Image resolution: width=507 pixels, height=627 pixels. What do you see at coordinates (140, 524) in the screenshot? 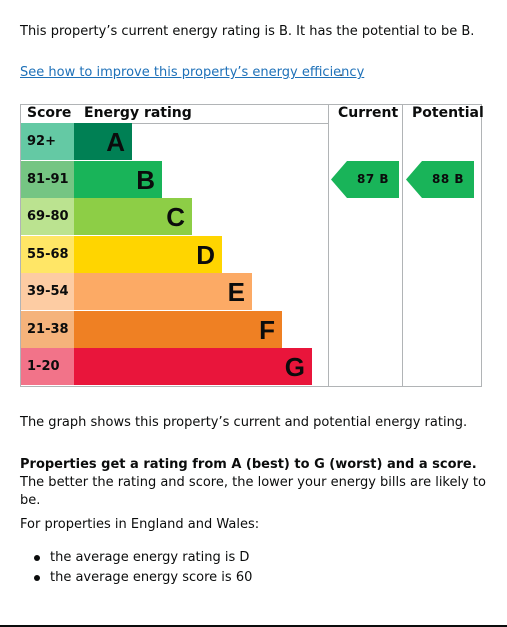
I see `region-note: For properties in England and Wales:` at bounding box center [140, 524].